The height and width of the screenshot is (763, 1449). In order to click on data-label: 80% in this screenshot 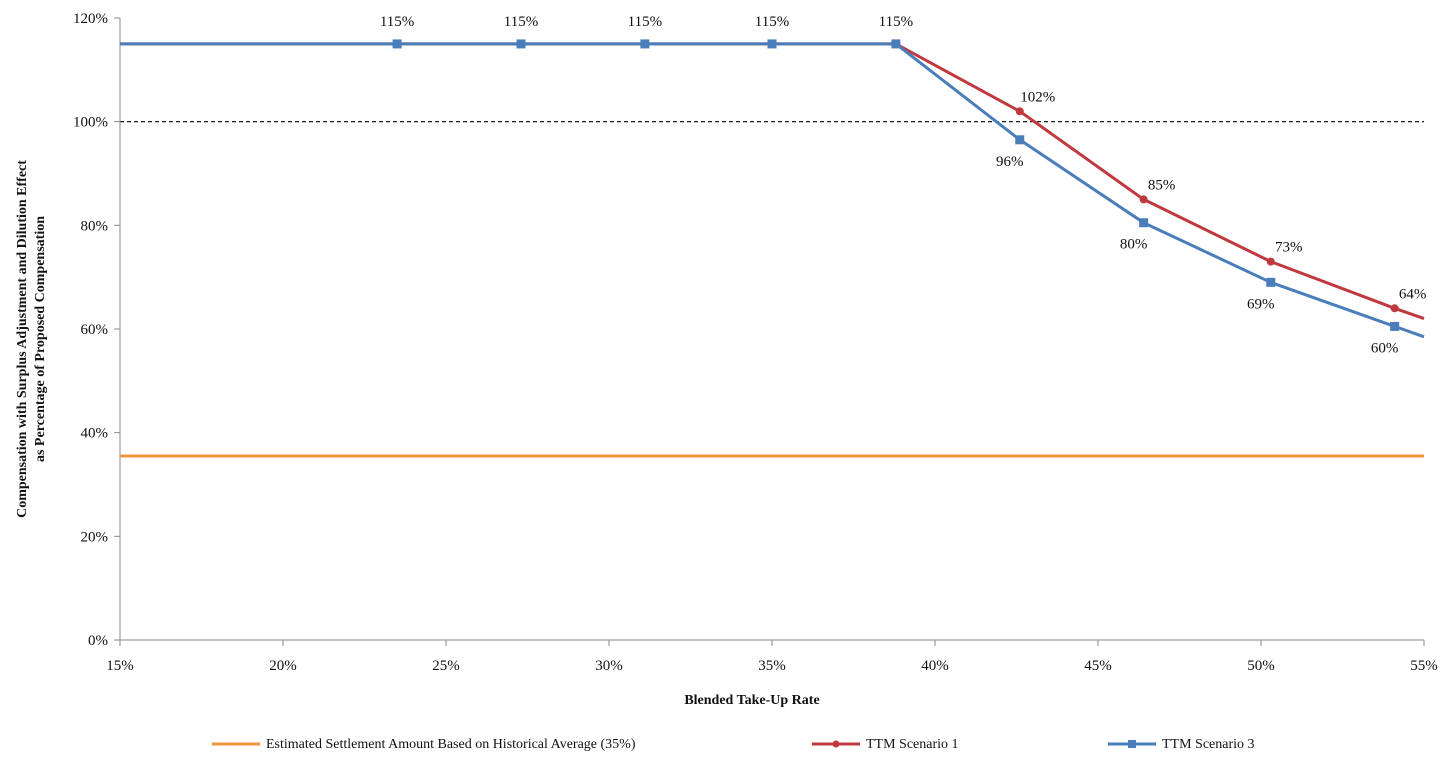, I will do `click(1134, 245)`.